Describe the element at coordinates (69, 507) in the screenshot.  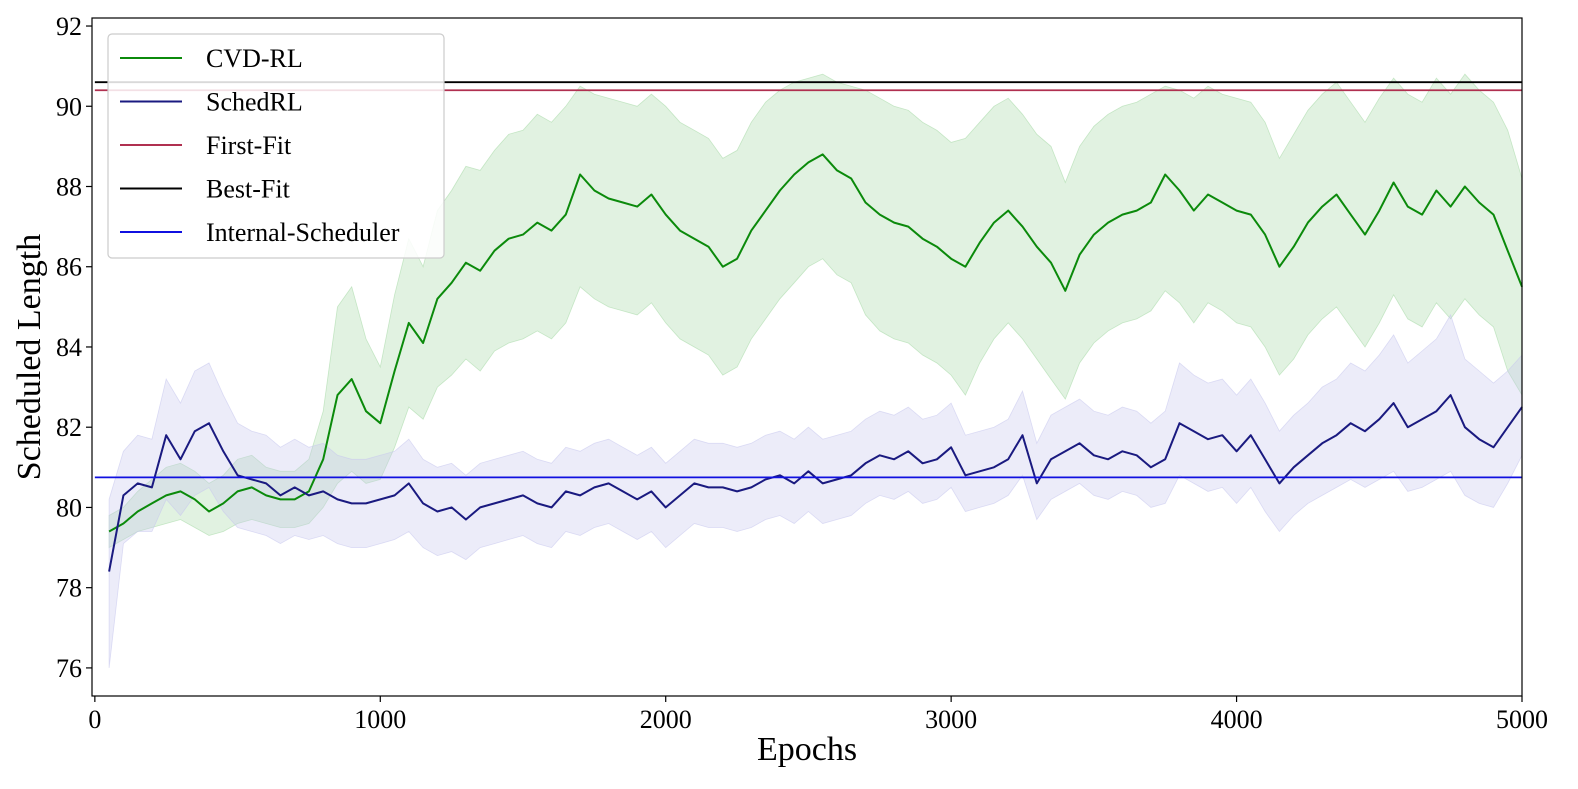
I see `y-tick-label: 80` at that location.